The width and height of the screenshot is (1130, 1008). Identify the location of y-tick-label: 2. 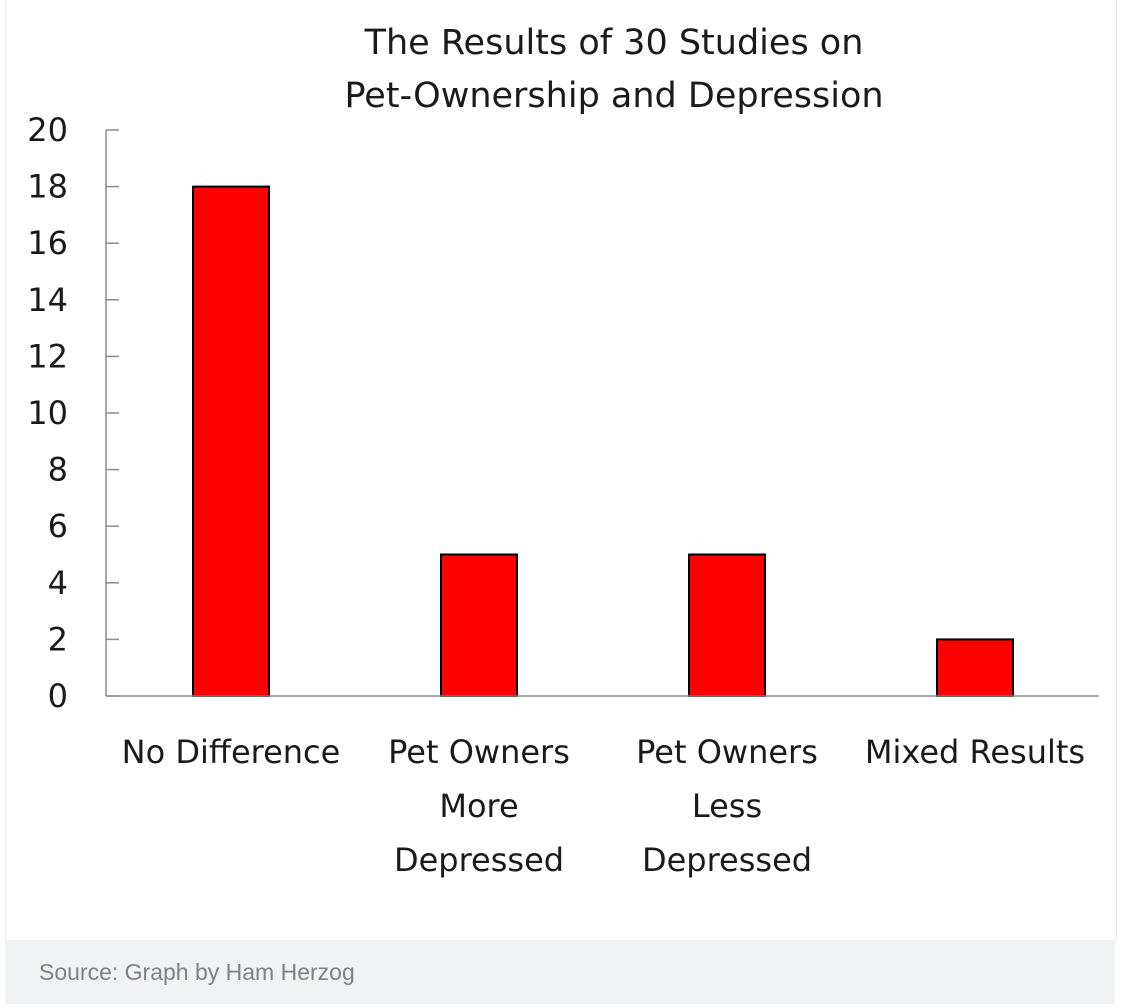
(58, 639).